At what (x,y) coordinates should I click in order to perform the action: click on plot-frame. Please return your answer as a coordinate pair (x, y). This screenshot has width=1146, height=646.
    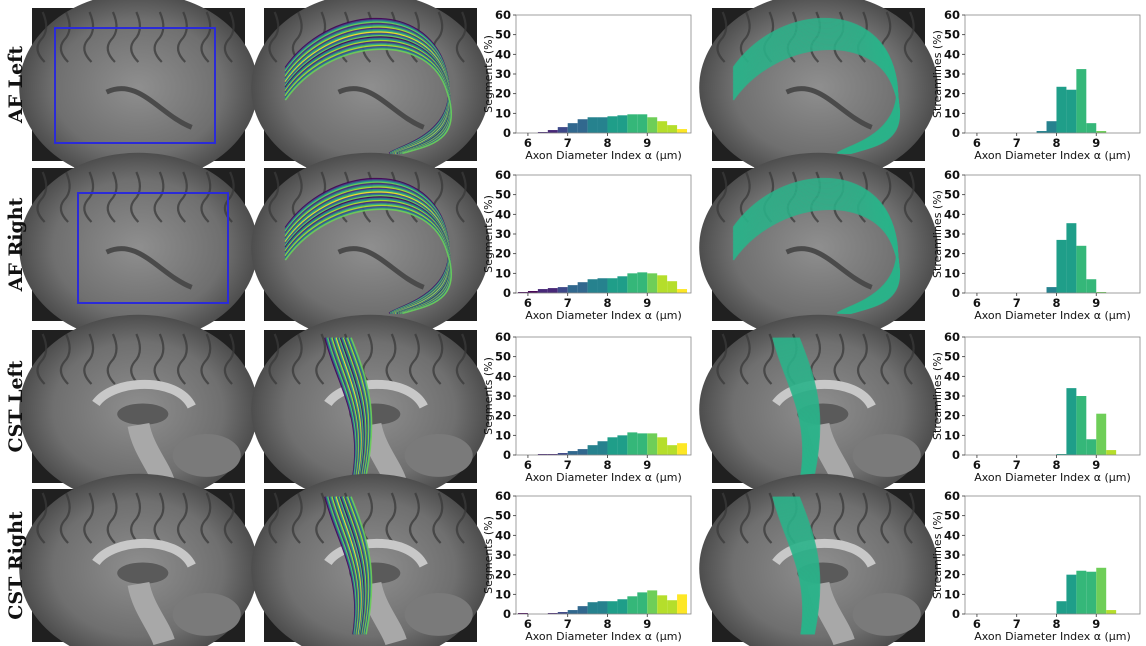
    Looking at the image, I should click on (1052, 74).